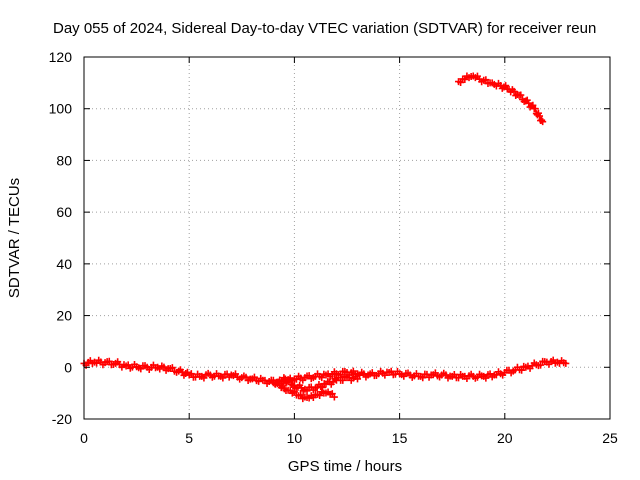  I want to click on y-tick-label: 20, so click(64, 316).